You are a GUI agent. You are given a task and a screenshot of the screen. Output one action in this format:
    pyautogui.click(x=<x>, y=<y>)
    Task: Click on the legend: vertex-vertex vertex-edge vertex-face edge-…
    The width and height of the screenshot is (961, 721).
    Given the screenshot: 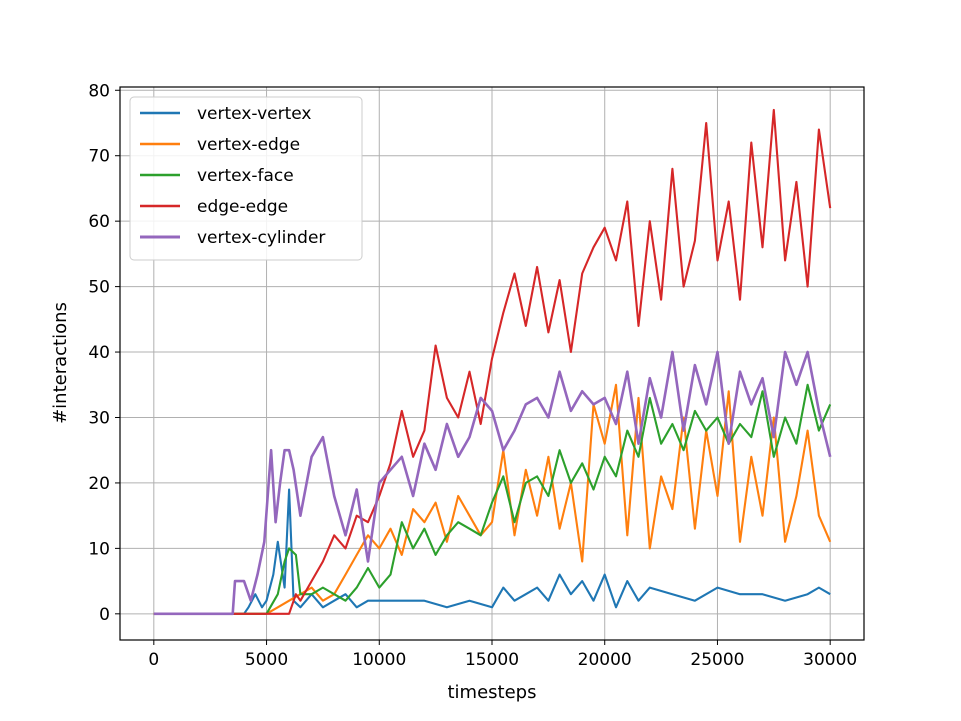 What is the action you would take?
    pyautogui.click(x=246, y=178)
    